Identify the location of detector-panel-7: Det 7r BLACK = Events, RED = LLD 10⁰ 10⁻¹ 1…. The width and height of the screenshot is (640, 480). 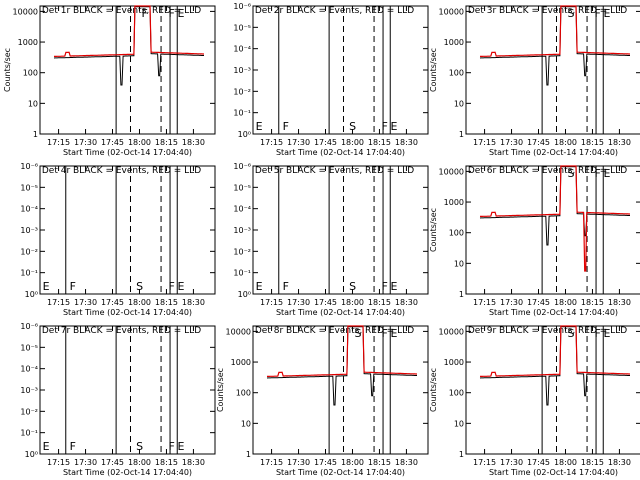
(118, 399).